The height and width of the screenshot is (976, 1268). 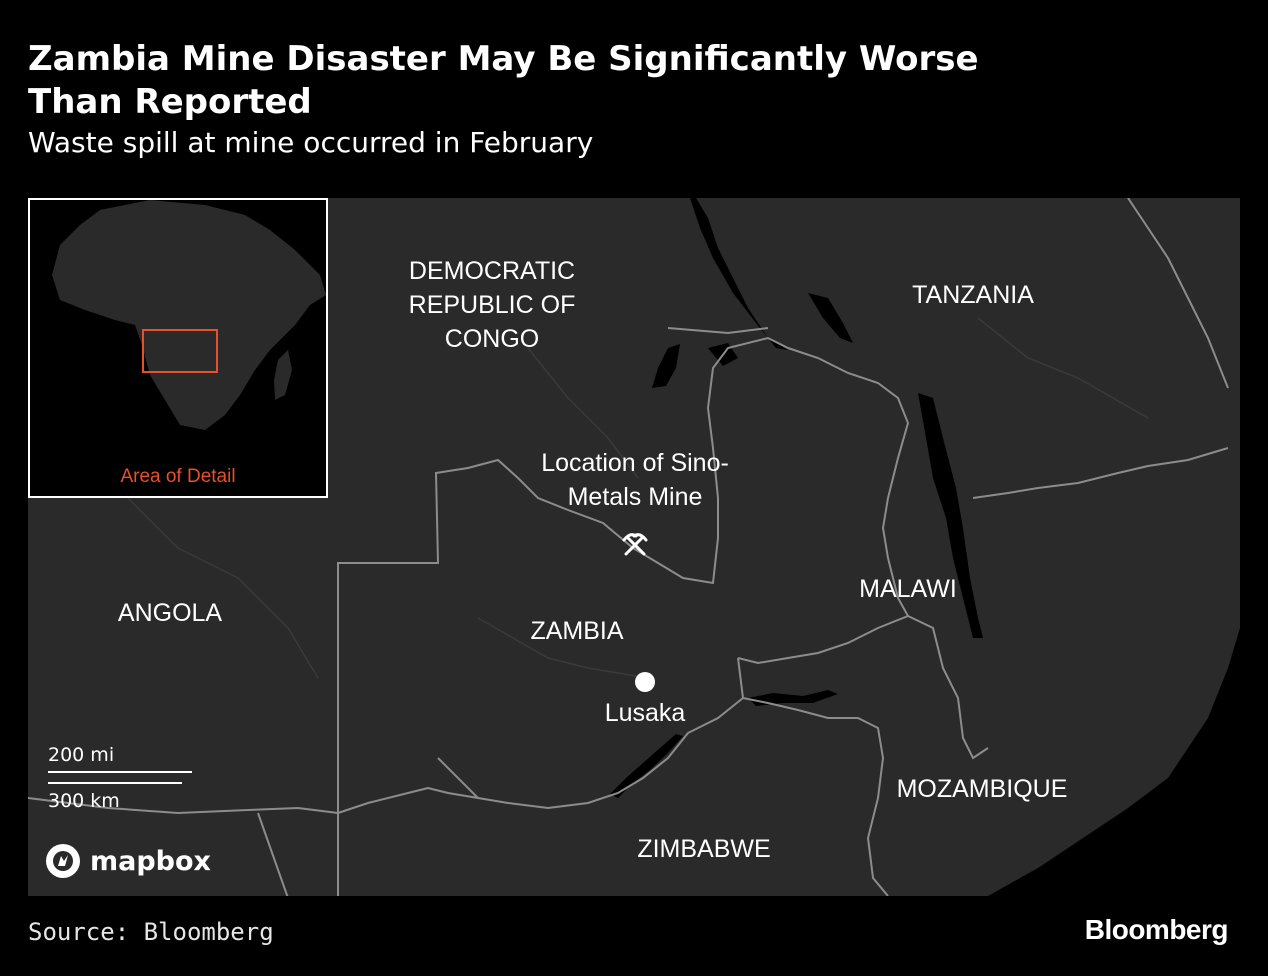 I want to click on lake-cahora-bassa, so click(x=793, y=698).